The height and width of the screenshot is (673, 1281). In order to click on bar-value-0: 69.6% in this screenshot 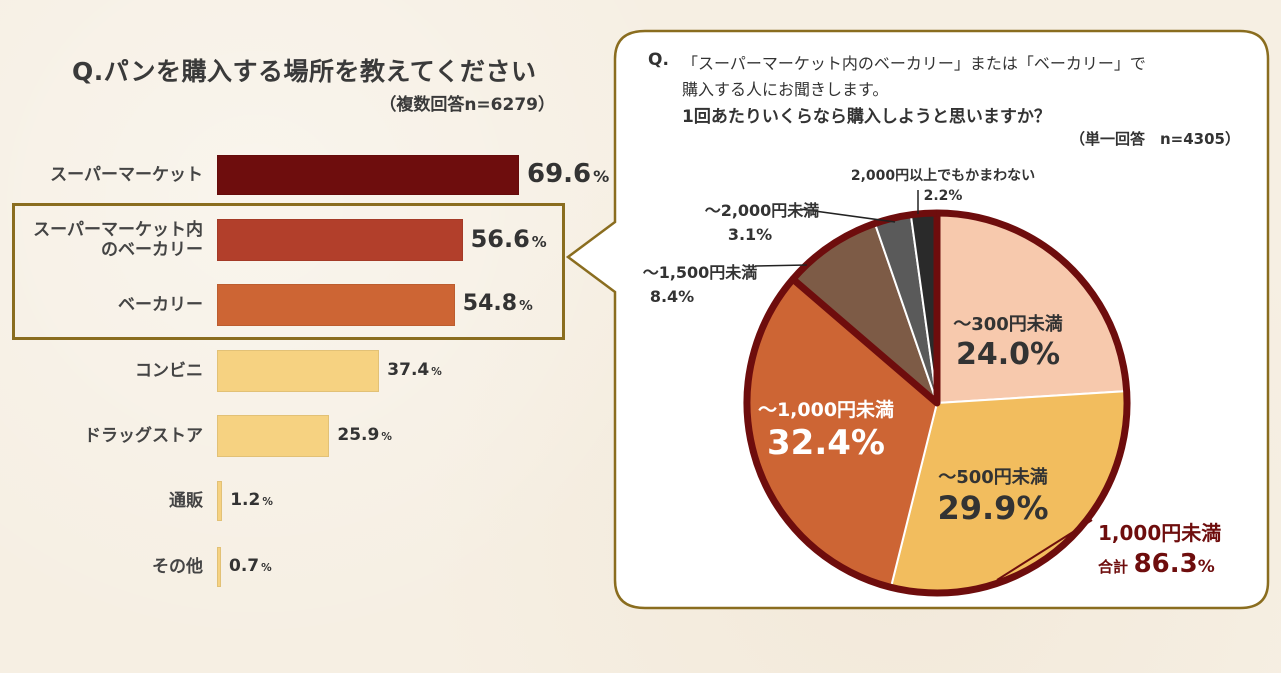, I will do `click(568, 174)`.